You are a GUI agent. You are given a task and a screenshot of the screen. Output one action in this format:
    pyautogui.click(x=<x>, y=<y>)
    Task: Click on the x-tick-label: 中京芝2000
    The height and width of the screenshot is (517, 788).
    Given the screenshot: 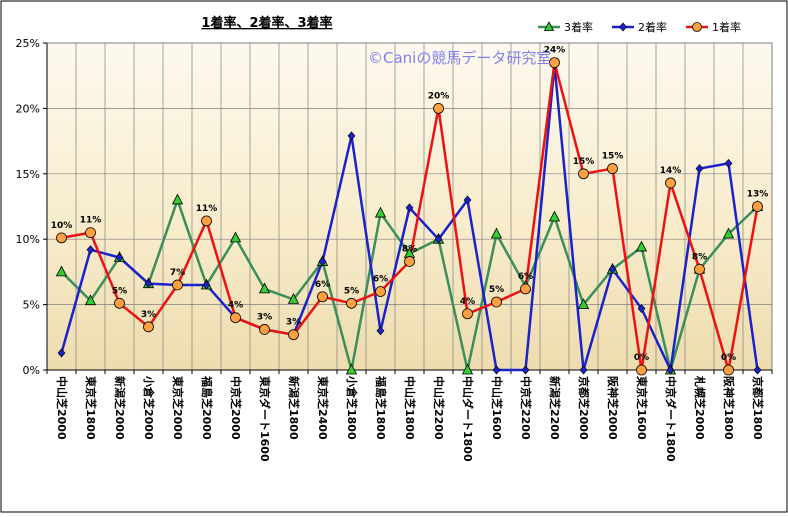 What is the action you would take?
    pyautogui.click(x=236, y=408)
    